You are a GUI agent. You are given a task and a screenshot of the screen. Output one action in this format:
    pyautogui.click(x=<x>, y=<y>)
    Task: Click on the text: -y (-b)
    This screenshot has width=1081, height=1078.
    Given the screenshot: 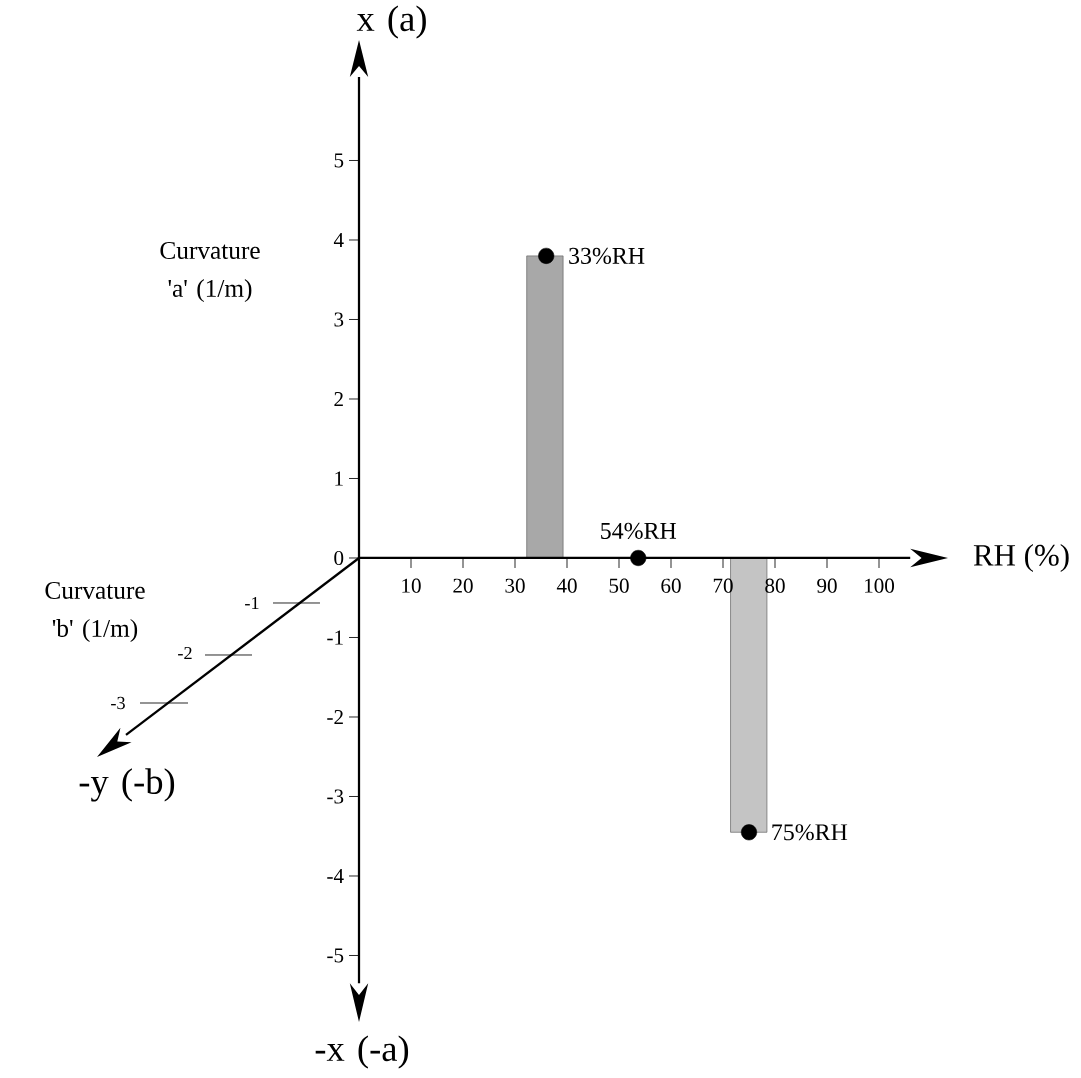 What is the action you would take?
    pyautogui.click(x=127, y=785)
    